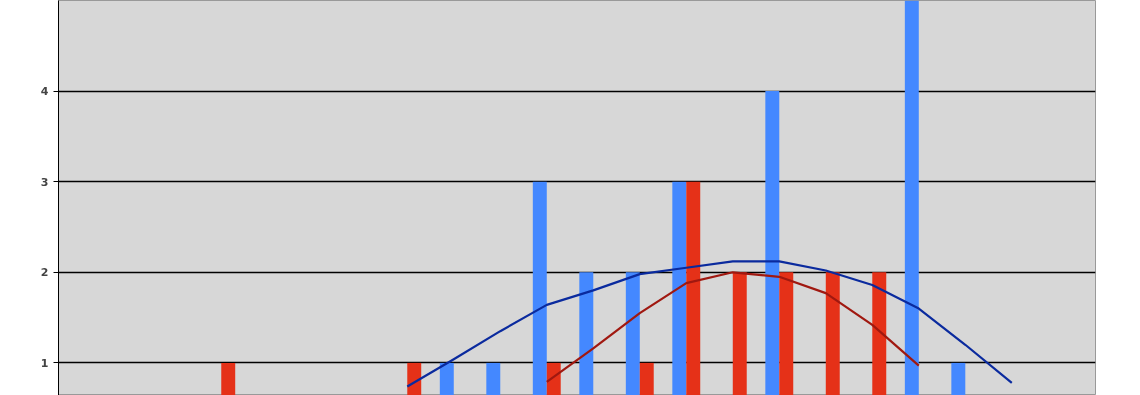 The image size is (1140, 395). Describe the element at coordinates (732, 327) in the screenshot. I see `line-series` at that location.